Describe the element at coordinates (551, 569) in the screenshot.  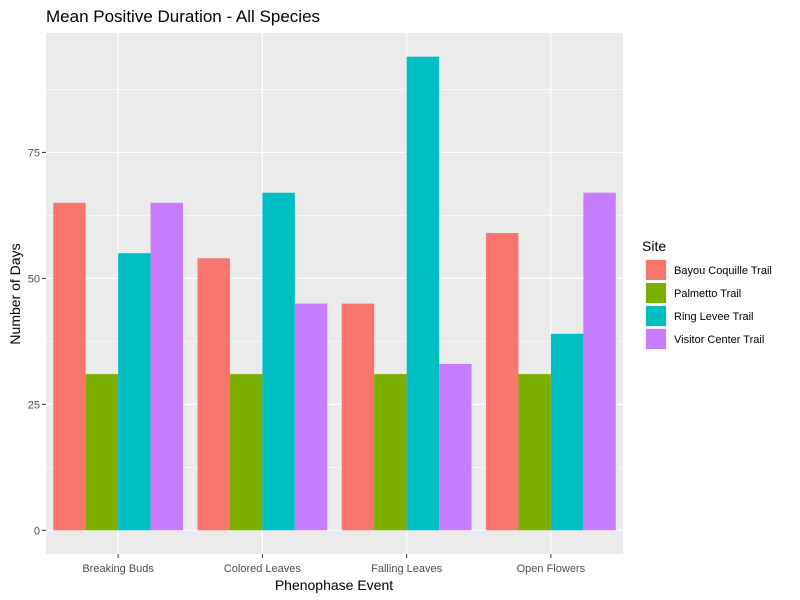
I see `x-tick-label: Open Flowers` at that location.